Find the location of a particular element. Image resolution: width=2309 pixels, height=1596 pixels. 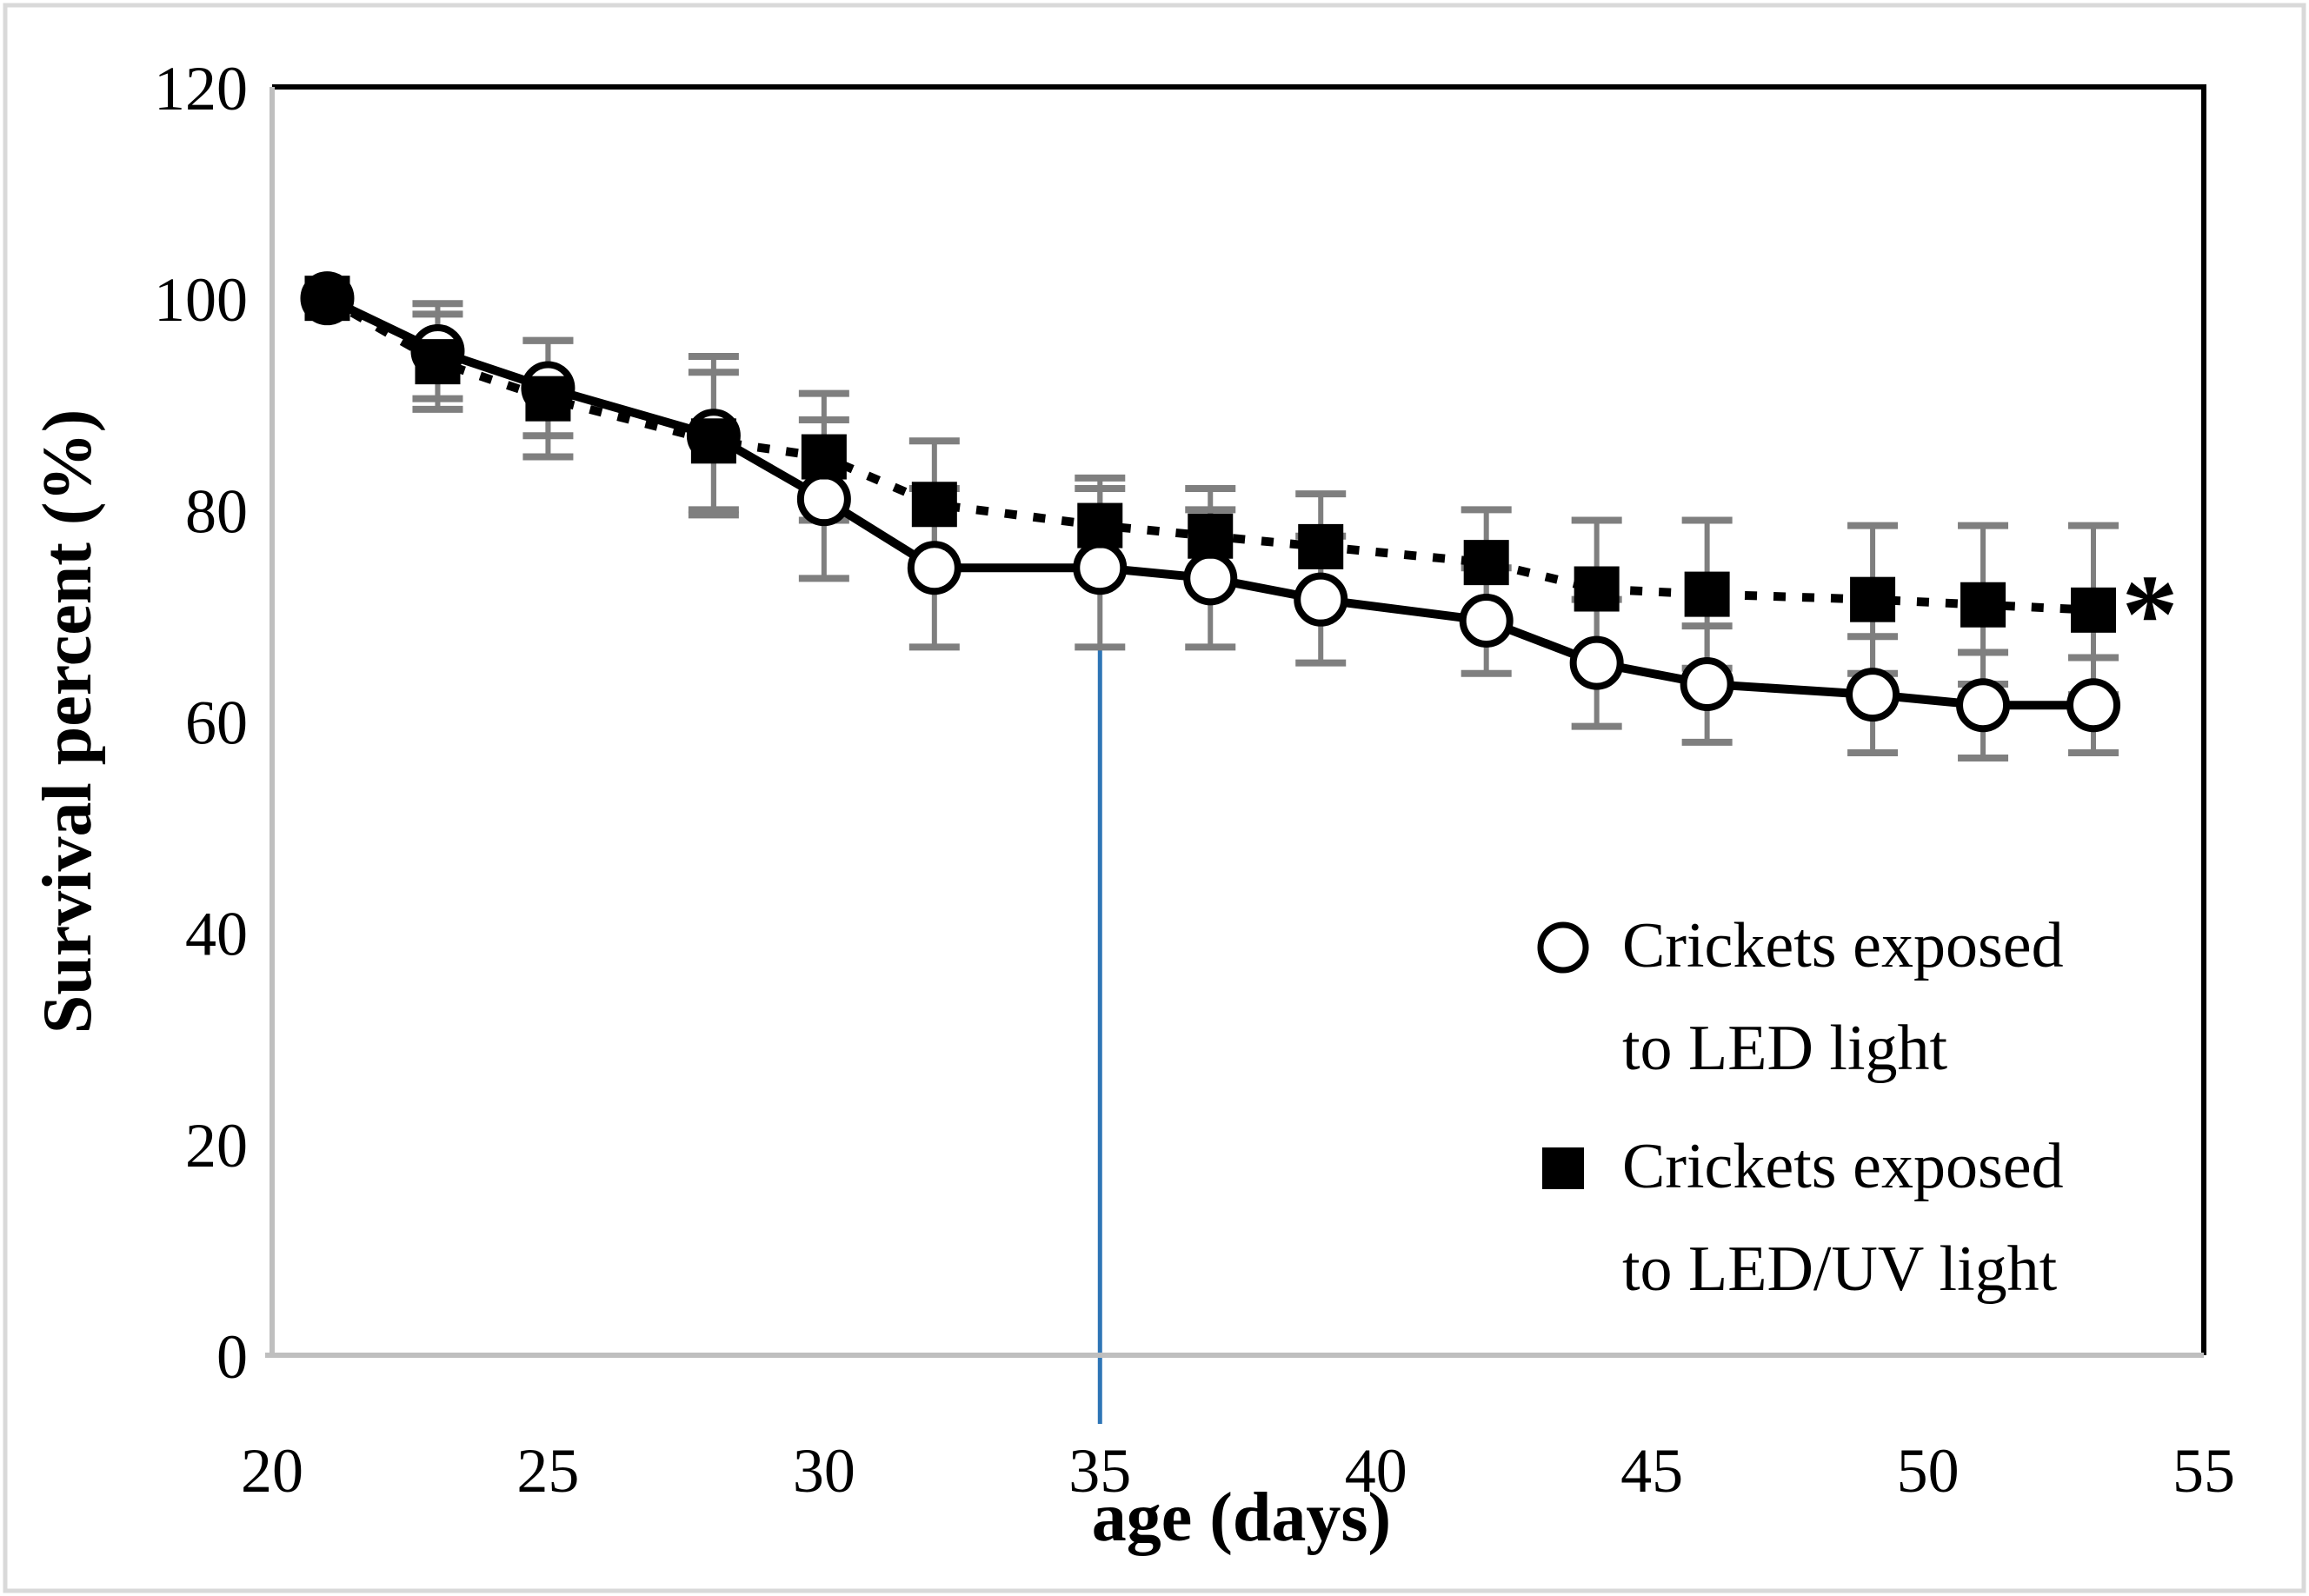

legend-label-leduv-line1: Crickets exposed is located at coordinates (1843, 1166).